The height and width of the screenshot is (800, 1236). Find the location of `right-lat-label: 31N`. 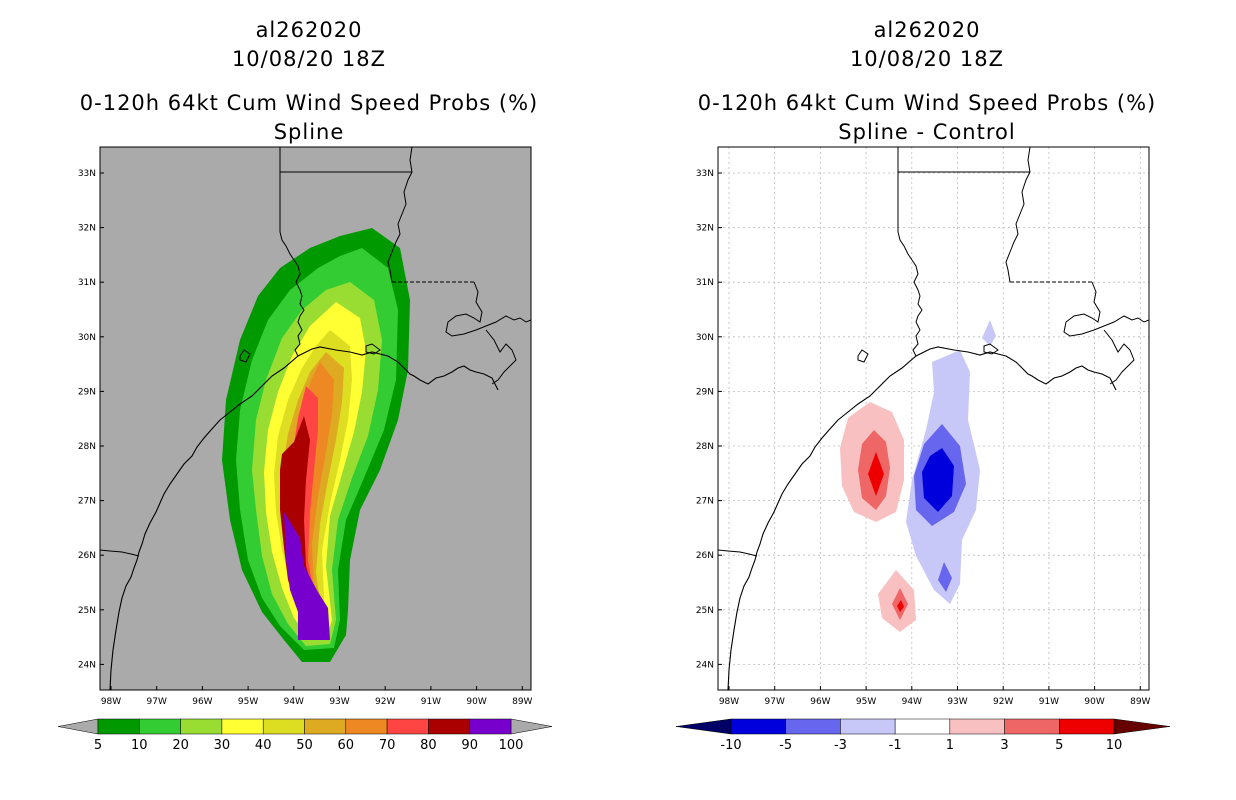

right-lat-label: 31N is located at coordinates (705, 283).